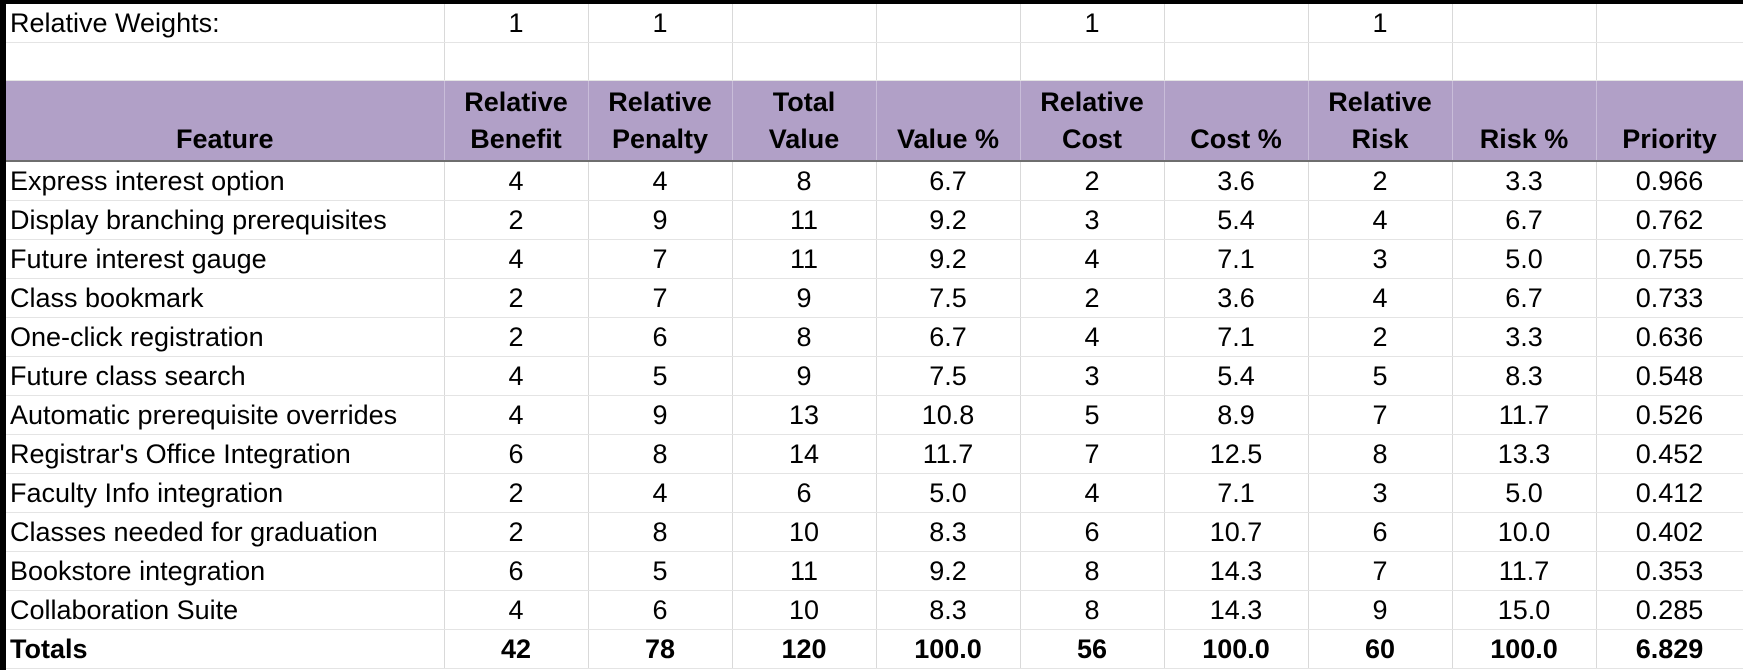 Image resolution: width=1743 pixels, height=670 pixels. What do you see at coordinates (1669, 259) in the screenshot?
I see `value-cell: 0.755` at bounding box center [1669, 259].